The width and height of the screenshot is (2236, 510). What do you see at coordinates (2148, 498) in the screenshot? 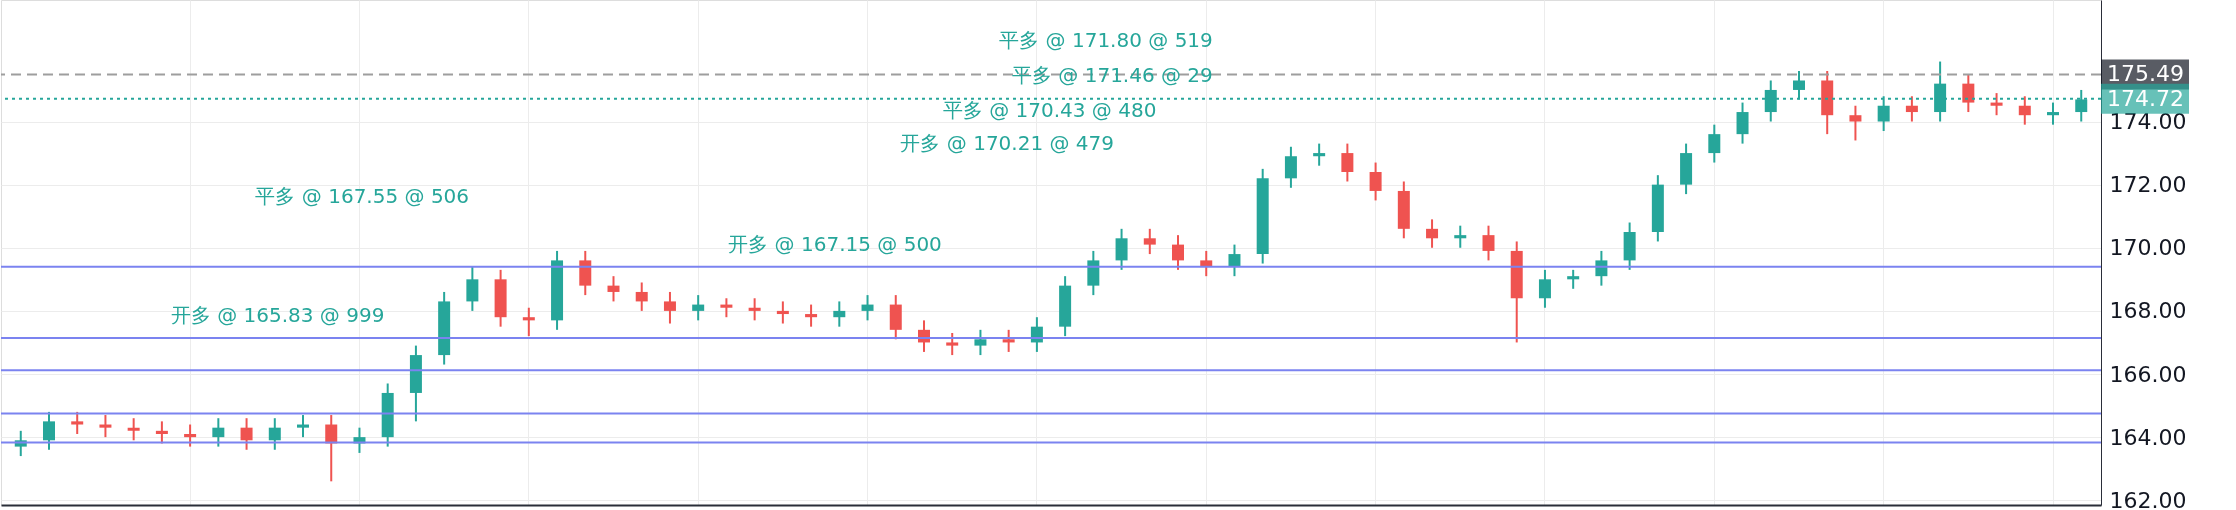
I see `y-tick-label: 162.00` at bounding box center [2148, 498].